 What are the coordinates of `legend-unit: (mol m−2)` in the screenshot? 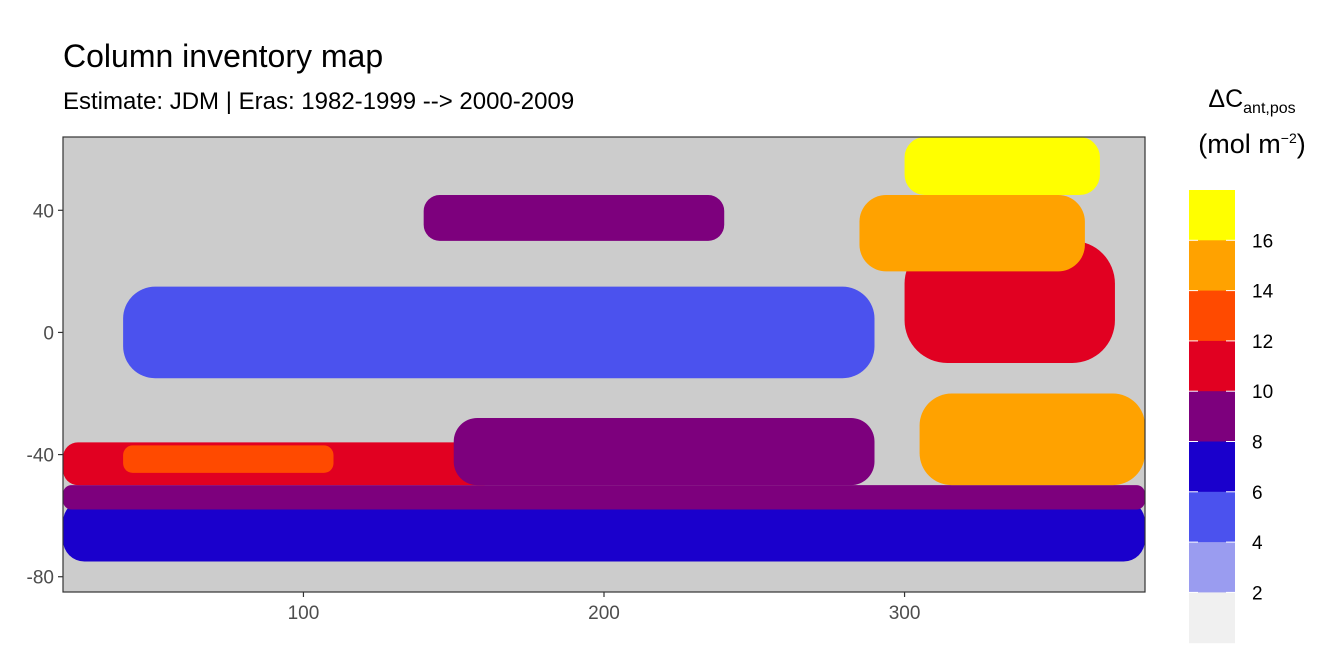 It's located at (1252, 144).